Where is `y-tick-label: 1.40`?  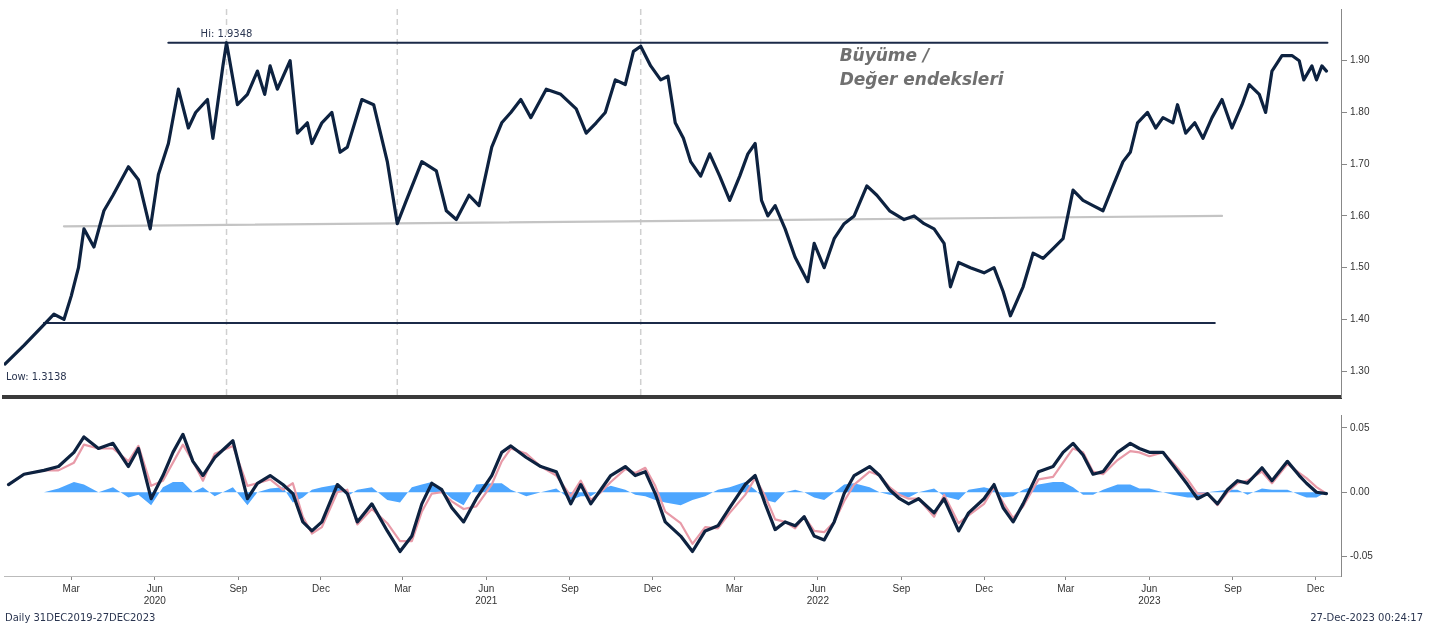
y-tick-label: 1.40 is located at coordinates (1360, 319).